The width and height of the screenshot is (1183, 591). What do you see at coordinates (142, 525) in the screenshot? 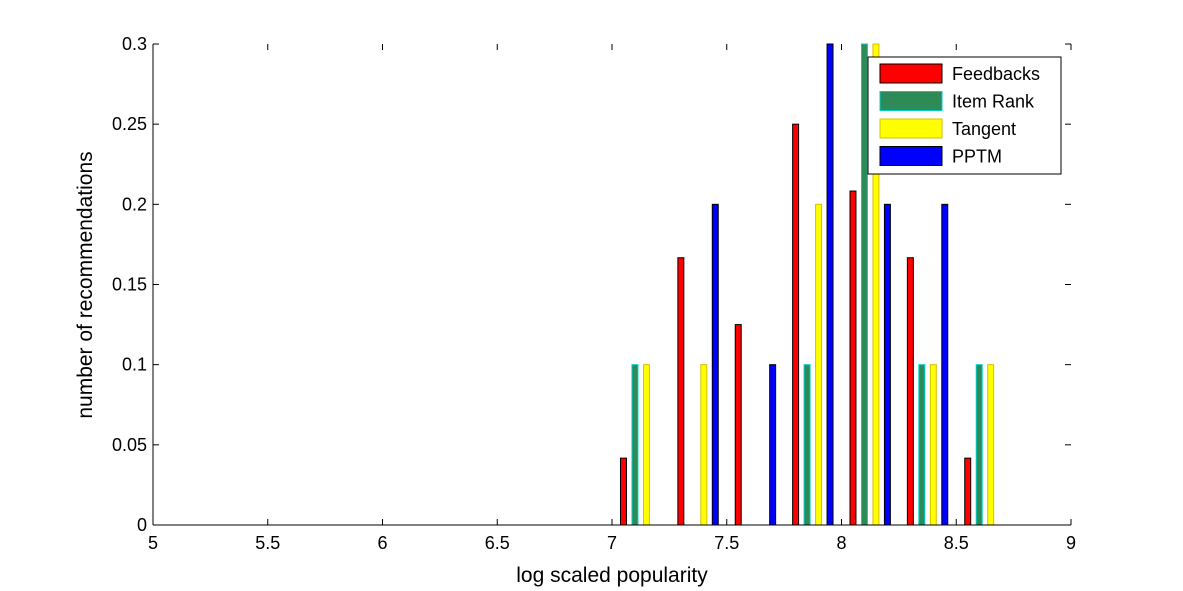
I see `y-tick-label: 0` at bounding box center [142, 525].